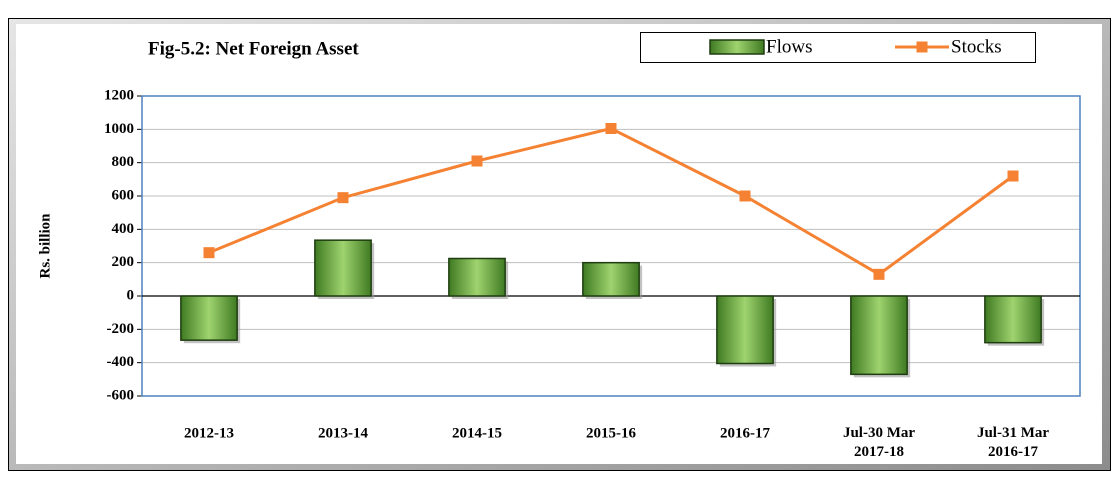 The width and height of the screenshot is (1118, 480). Describe the element at coordinates (1013, 442) in the screenshot. I see `x-tick-label: Jul-31 Mar 2016-17` at that location.